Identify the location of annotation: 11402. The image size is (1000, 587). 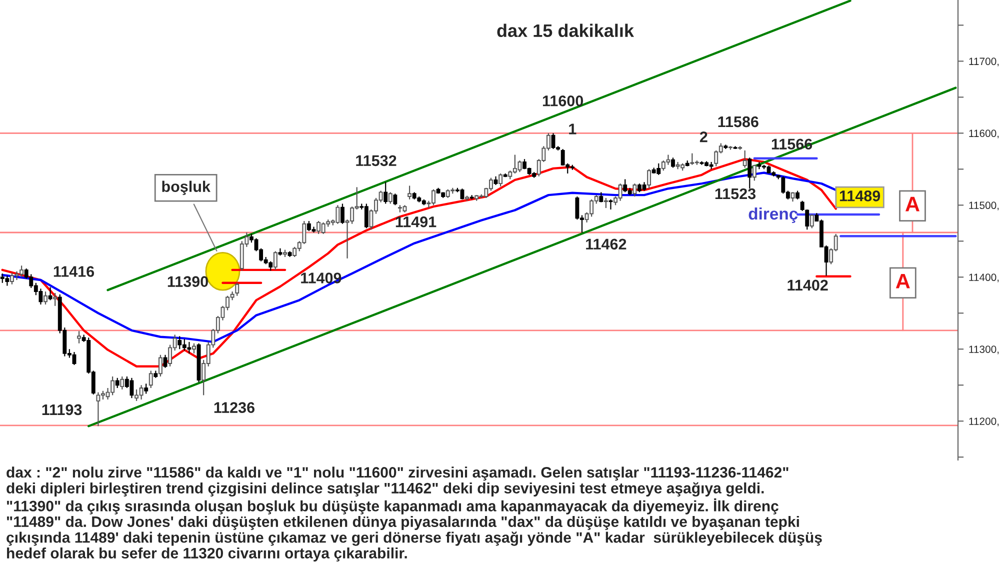
(808, 285).